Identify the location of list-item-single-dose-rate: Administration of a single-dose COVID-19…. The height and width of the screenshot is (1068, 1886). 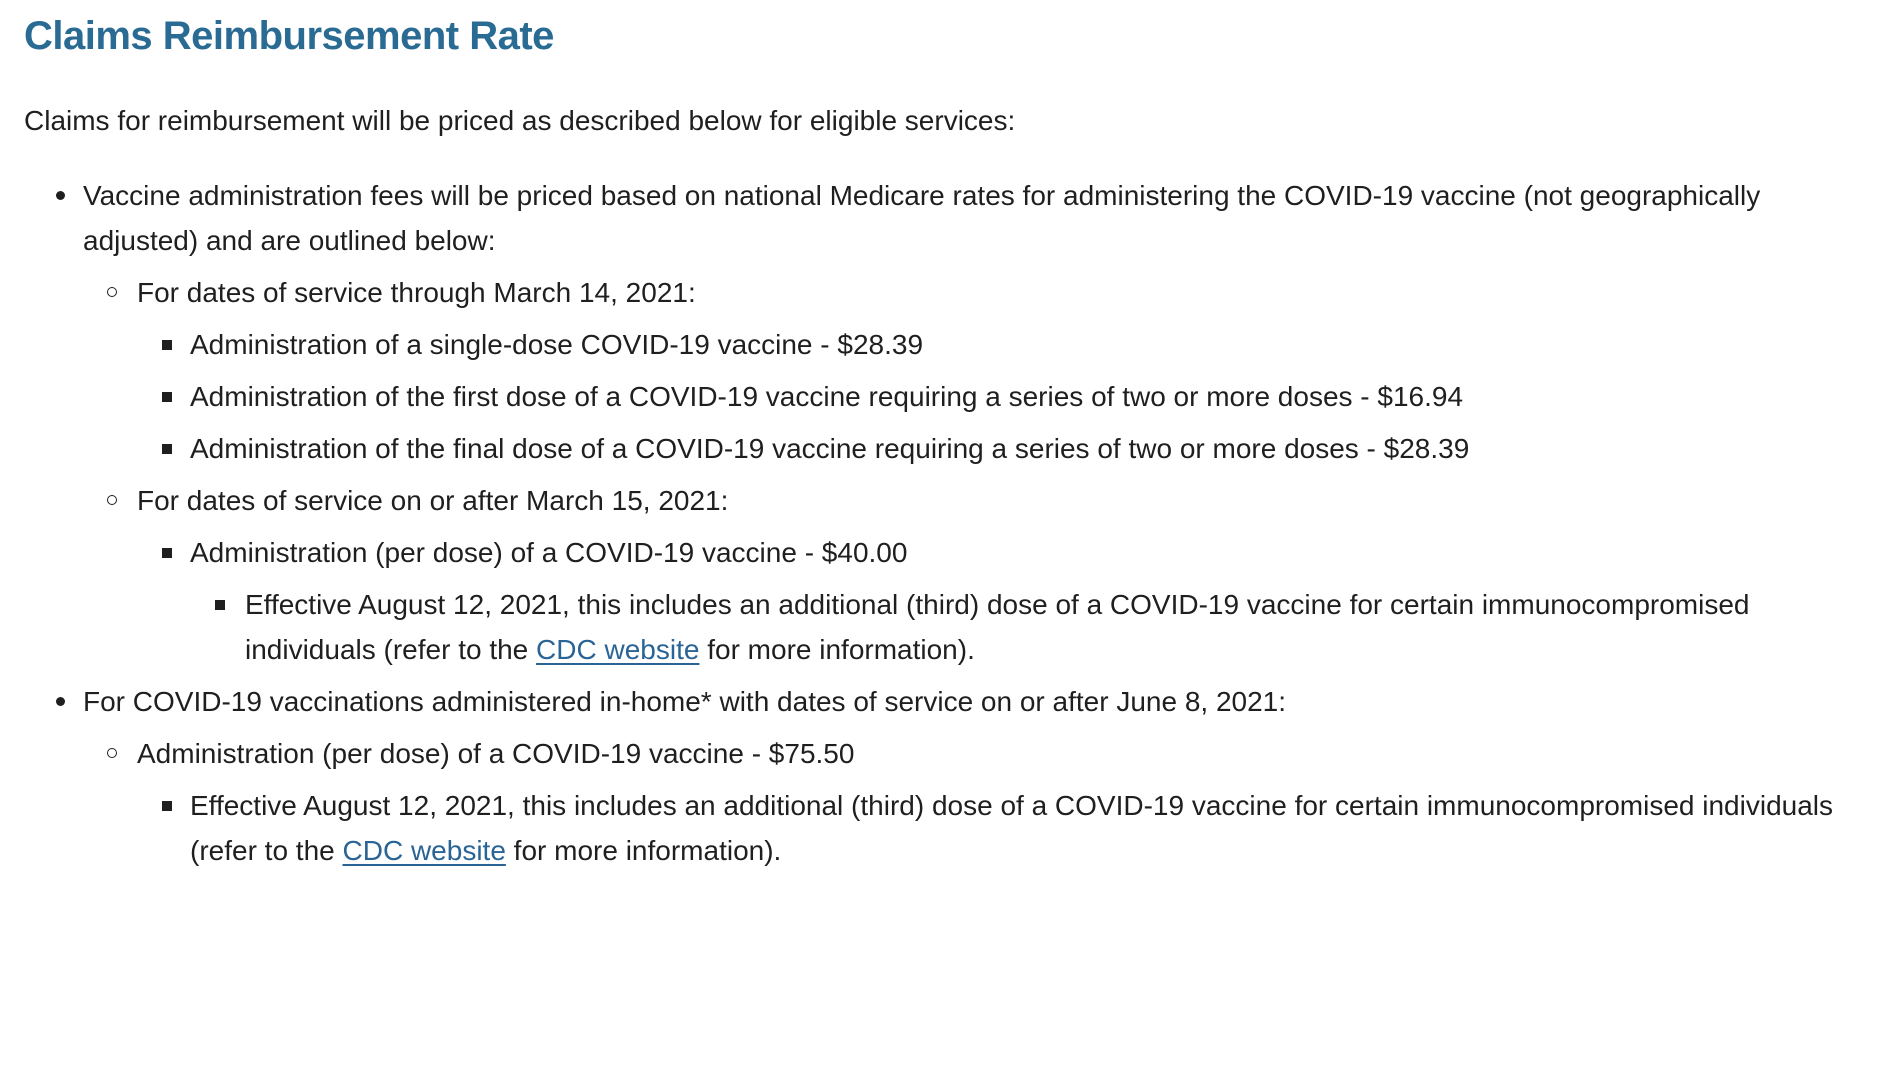
(1012, 344).